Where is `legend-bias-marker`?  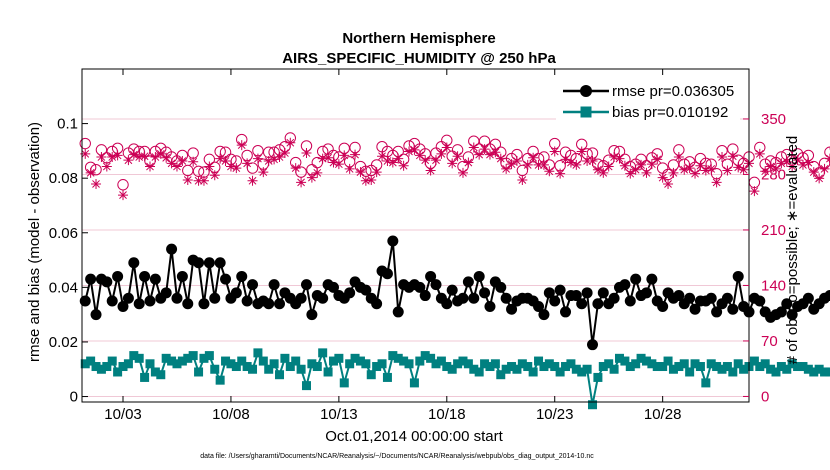
legend-bias-marker is located at coordinates (586, 112).